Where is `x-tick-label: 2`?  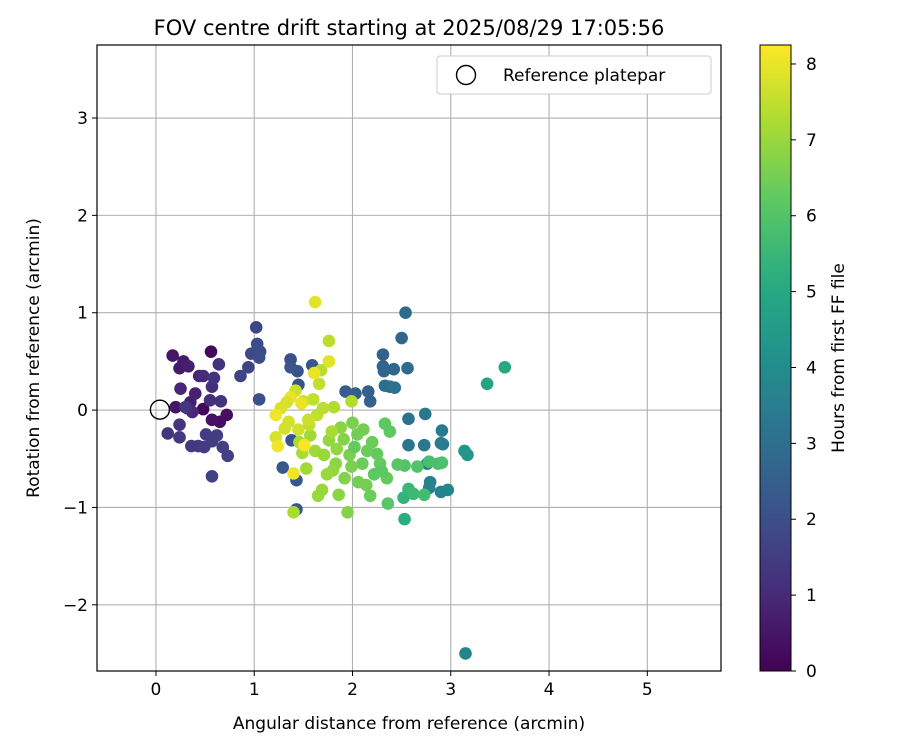
x-tick-label: 2 is located at coordinates (352, 690).